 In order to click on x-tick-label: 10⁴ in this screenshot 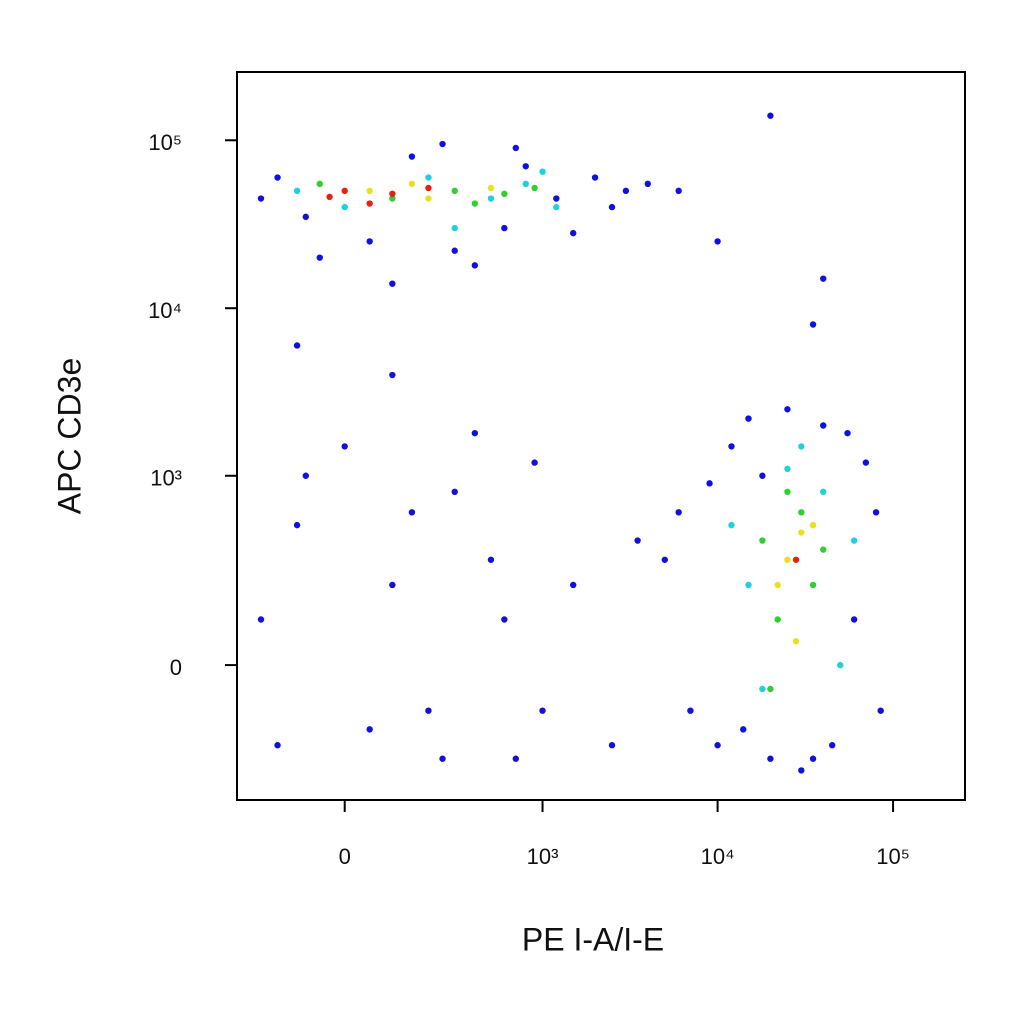, I will do `click(718, 856)`.